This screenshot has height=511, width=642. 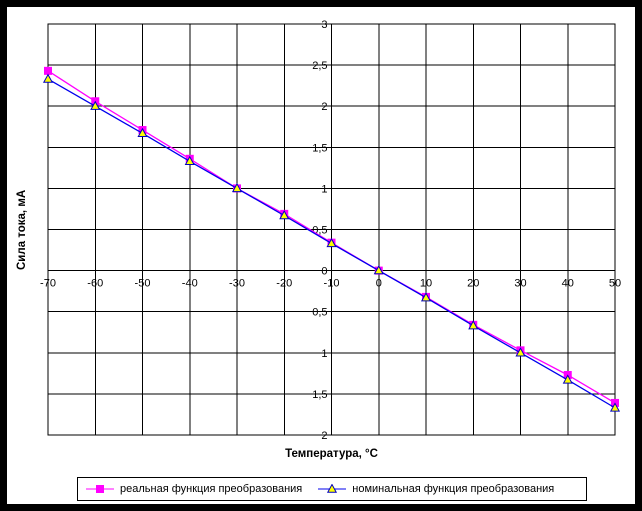 I want to click on legend-sample-nominal-series-icon, so click(x=332, y=488).